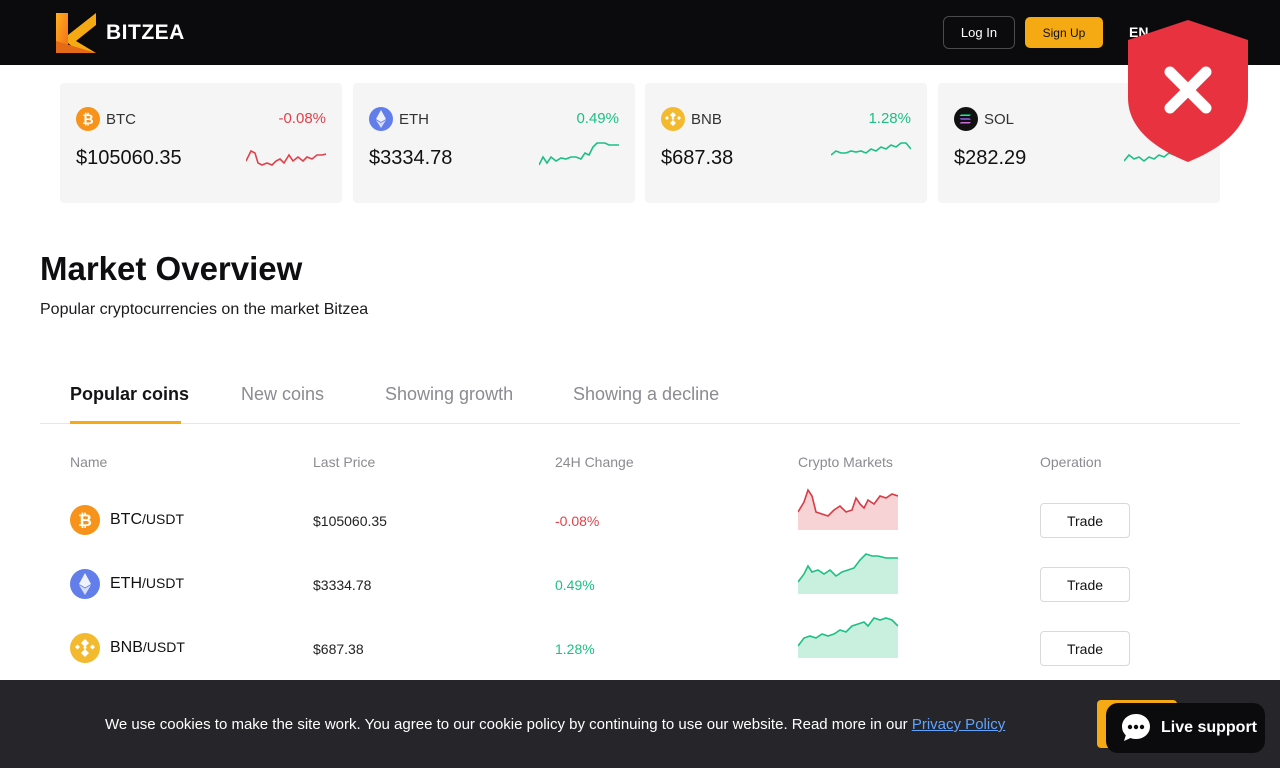 This screenshot has width=1280, height=768. What do you see at coordinates (979, 32) in the screenshot?
I see `login-button: Log In` at bounding box center [979, 32].